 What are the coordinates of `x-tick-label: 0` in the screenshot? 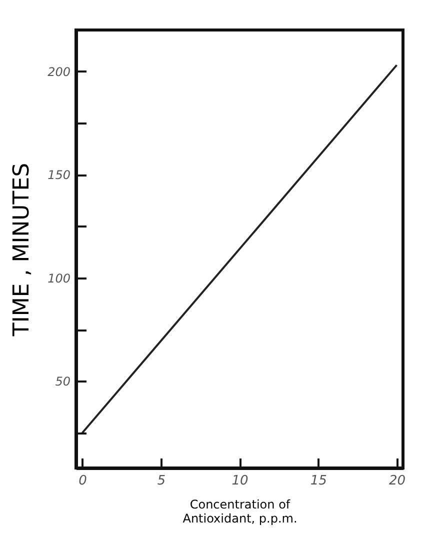 It's located at (82, 481).